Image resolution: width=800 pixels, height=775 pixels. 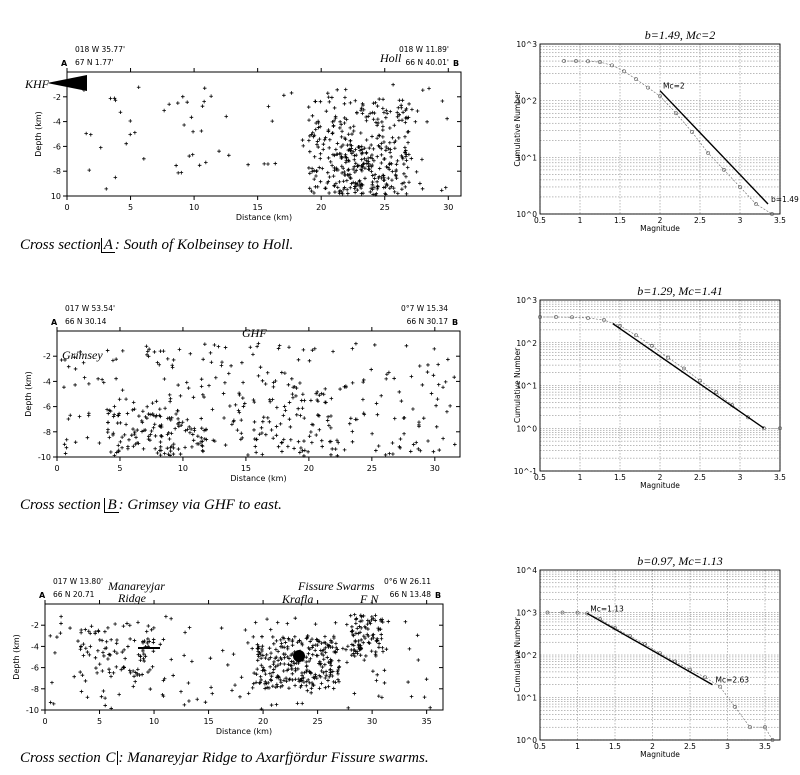 I want to click on section-c-frame, so click(x=244, y=657).